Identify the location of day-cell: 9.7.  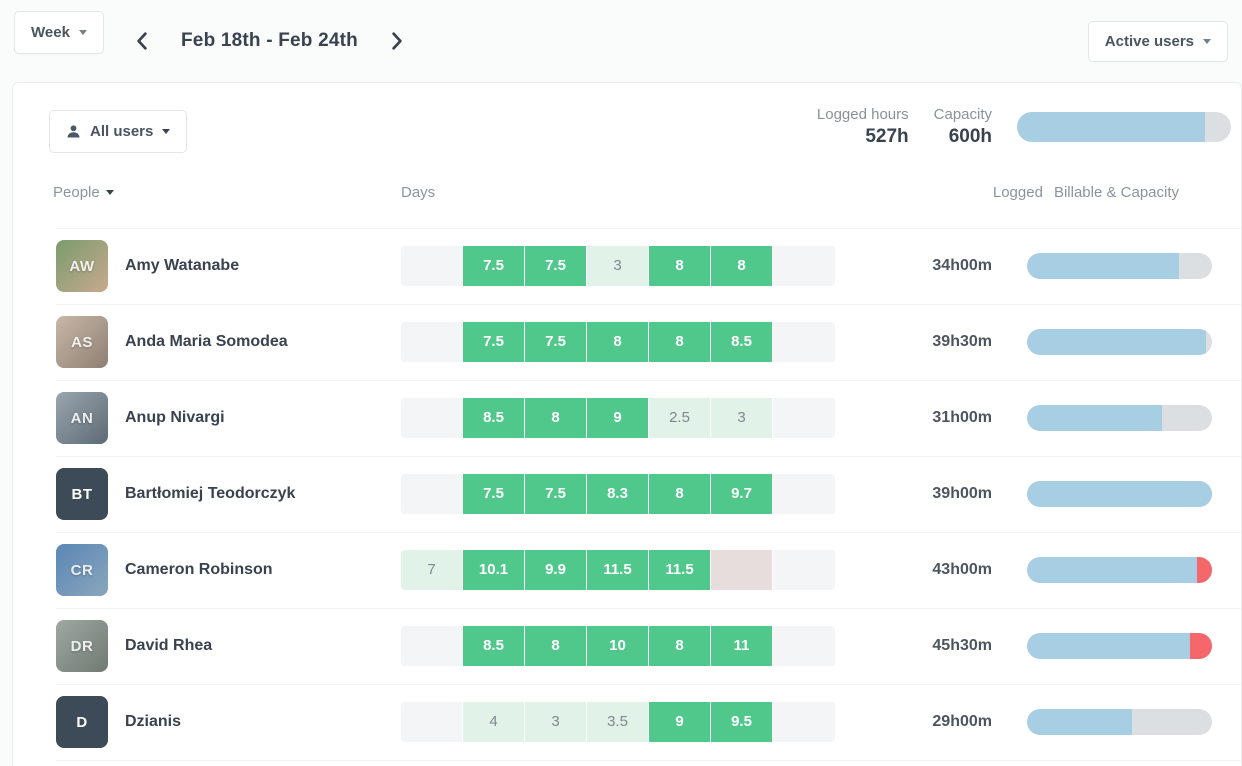
(742, 494).